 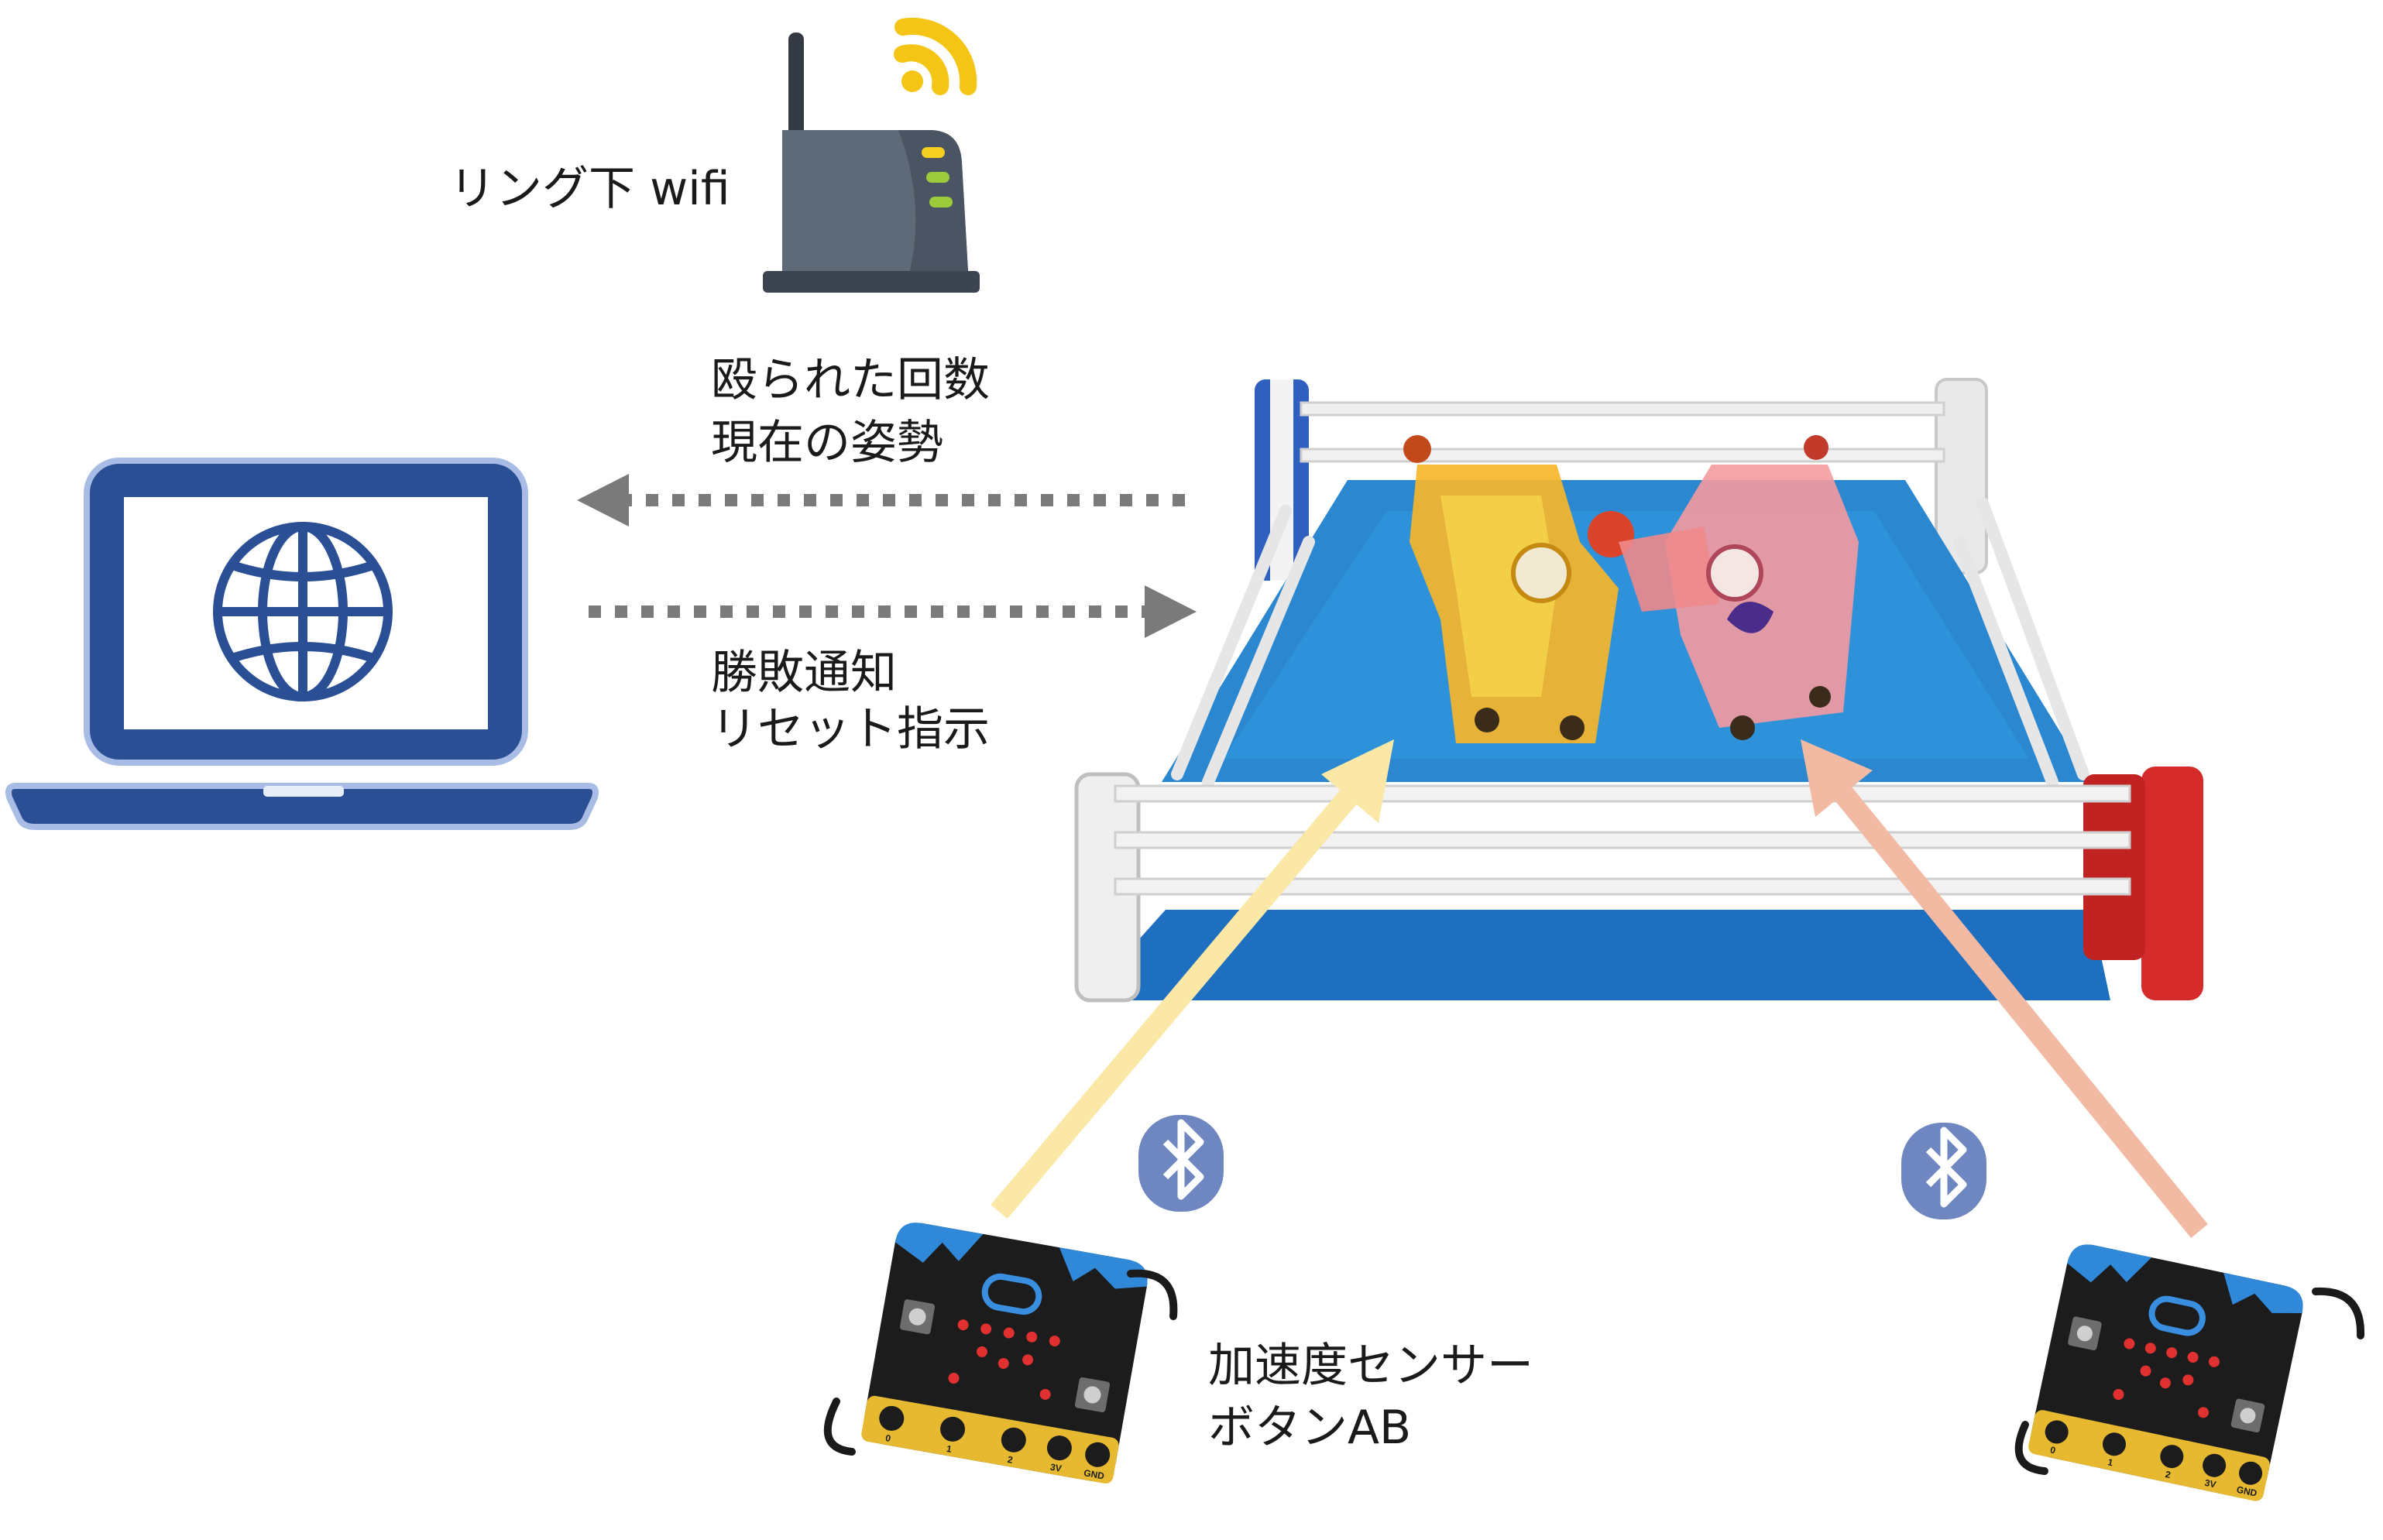 I want to click on toy-robot-yellow, so click(x=1518, y=589).